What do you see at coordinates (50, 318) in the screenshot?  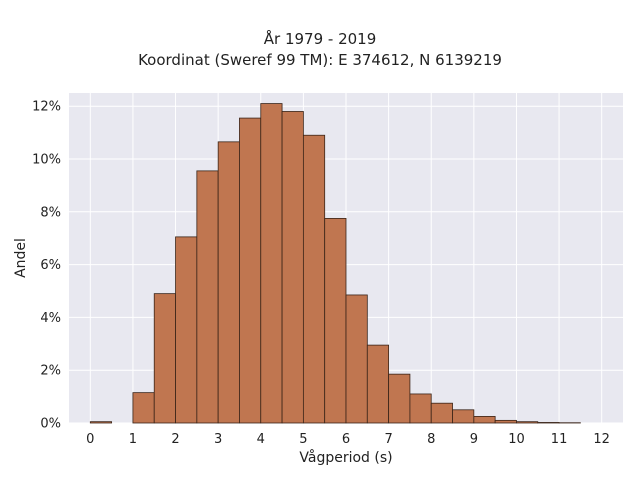 I see `y-tick-label: 4%` at bounding box center [50, 318].